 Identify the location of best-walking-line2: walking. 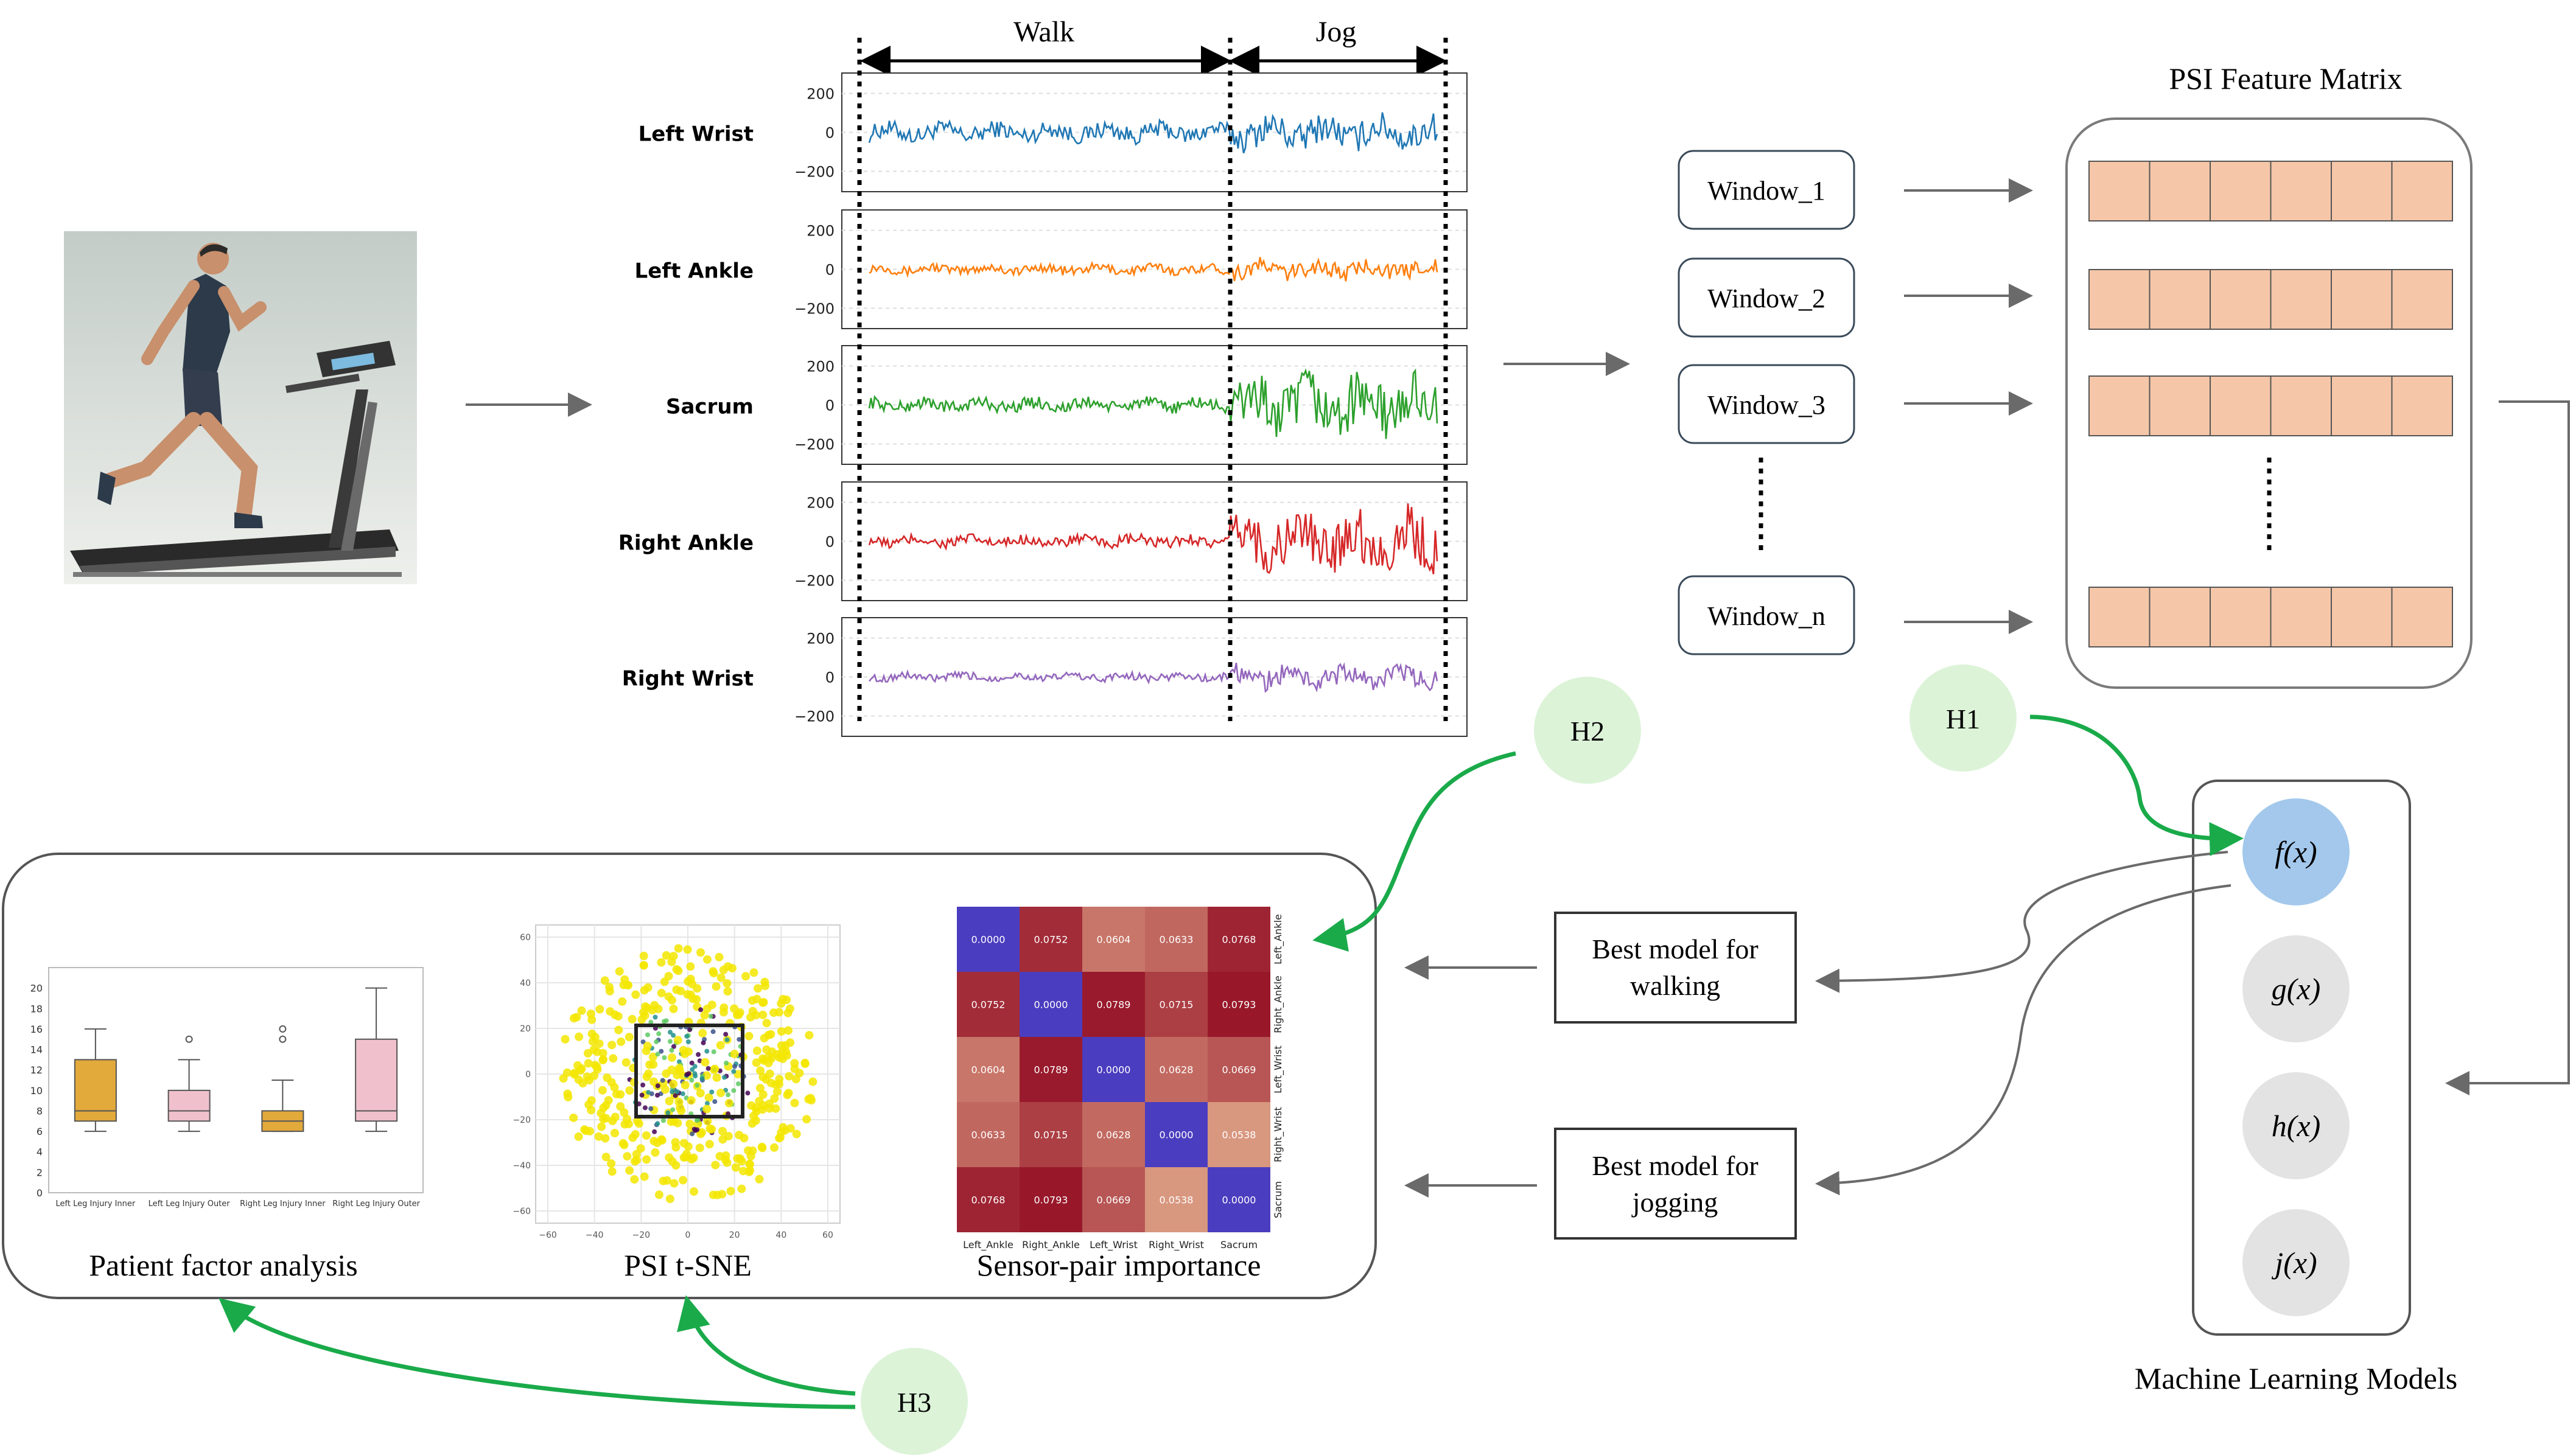
(1675, 985).